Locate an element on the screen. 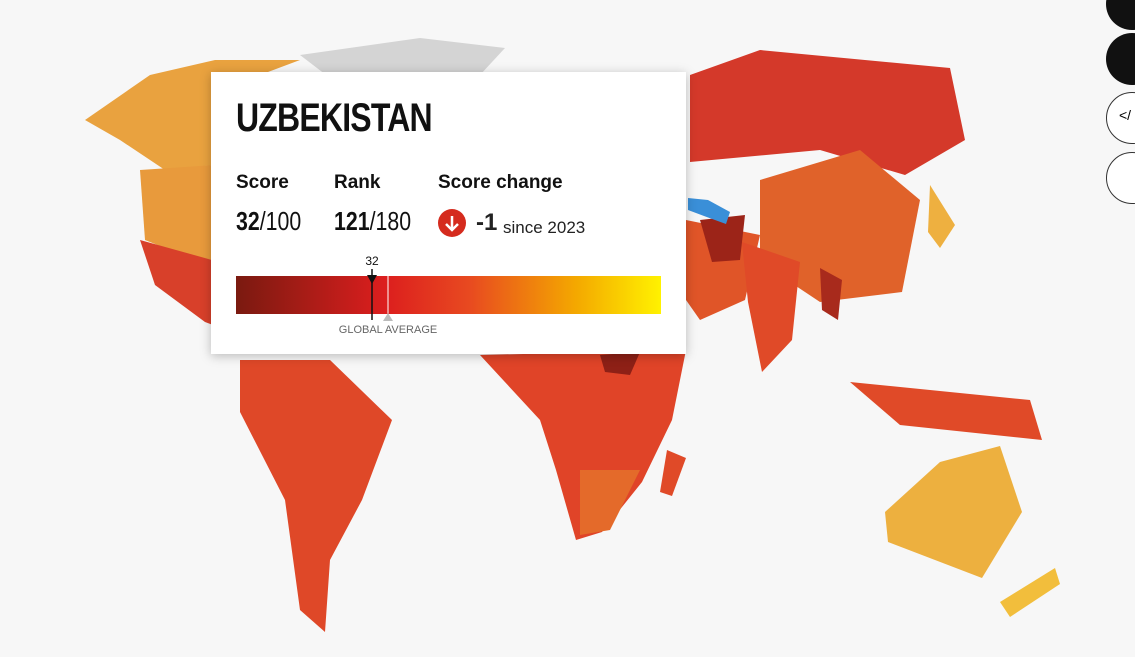  usa is located at coordinates (177, 212).